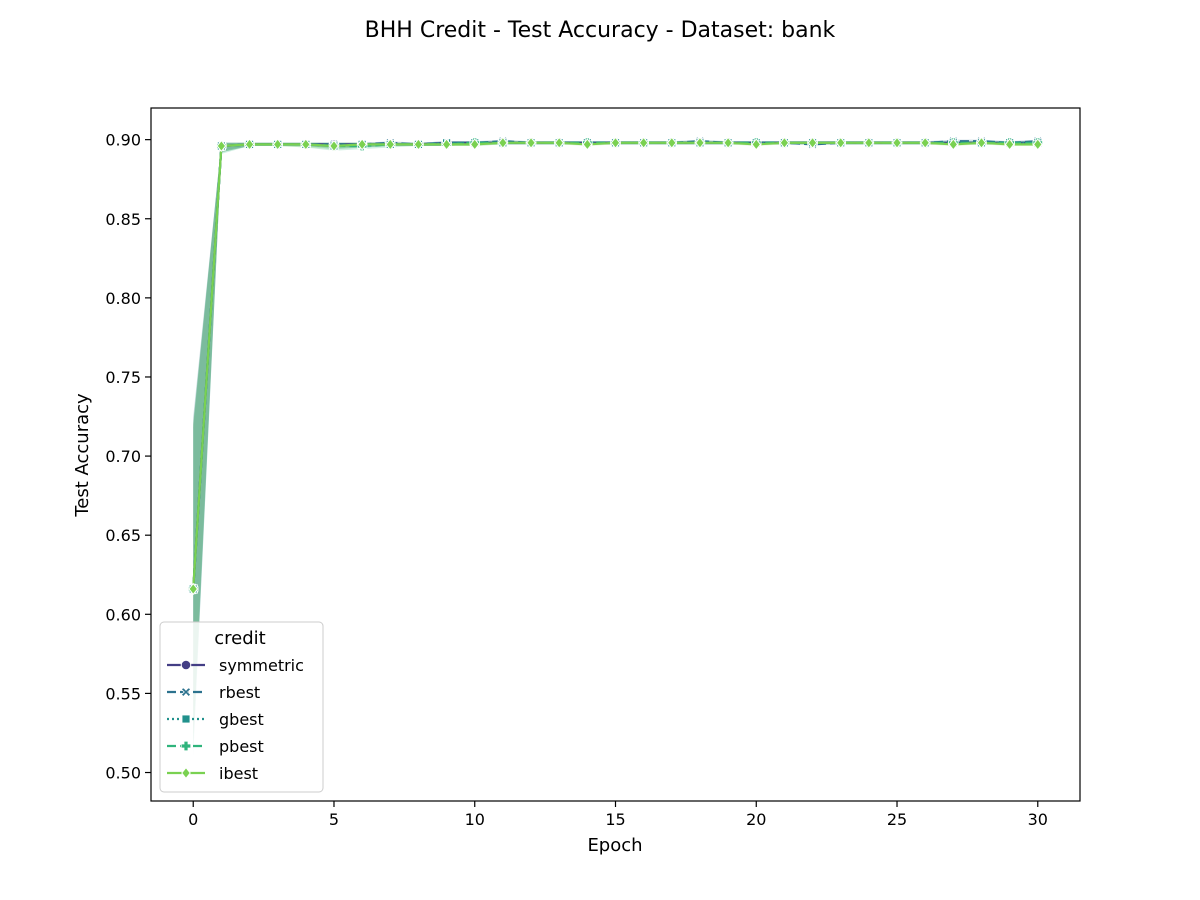 The height and width of the screenshot is (900, 1200). I want to click on x-tick-label: 10, so click(475, 819).